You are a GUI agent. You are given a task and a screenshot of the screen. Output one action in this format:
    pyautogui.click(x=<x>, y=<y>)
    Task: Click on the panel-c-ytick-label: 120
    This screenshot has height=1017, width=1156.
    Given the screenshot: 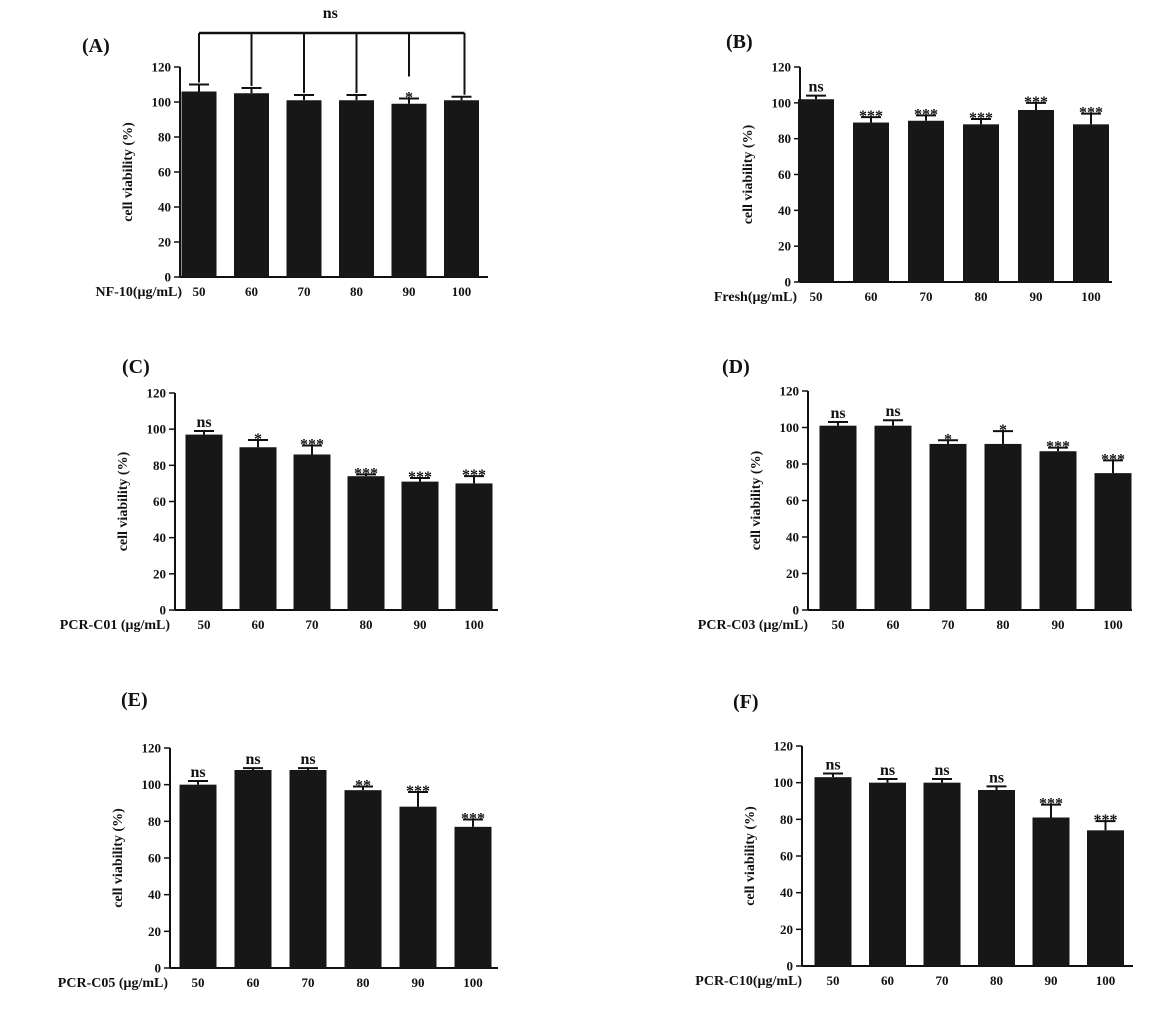 What is the action you would take?
    pyautogui.click(x=157, y=393)
    